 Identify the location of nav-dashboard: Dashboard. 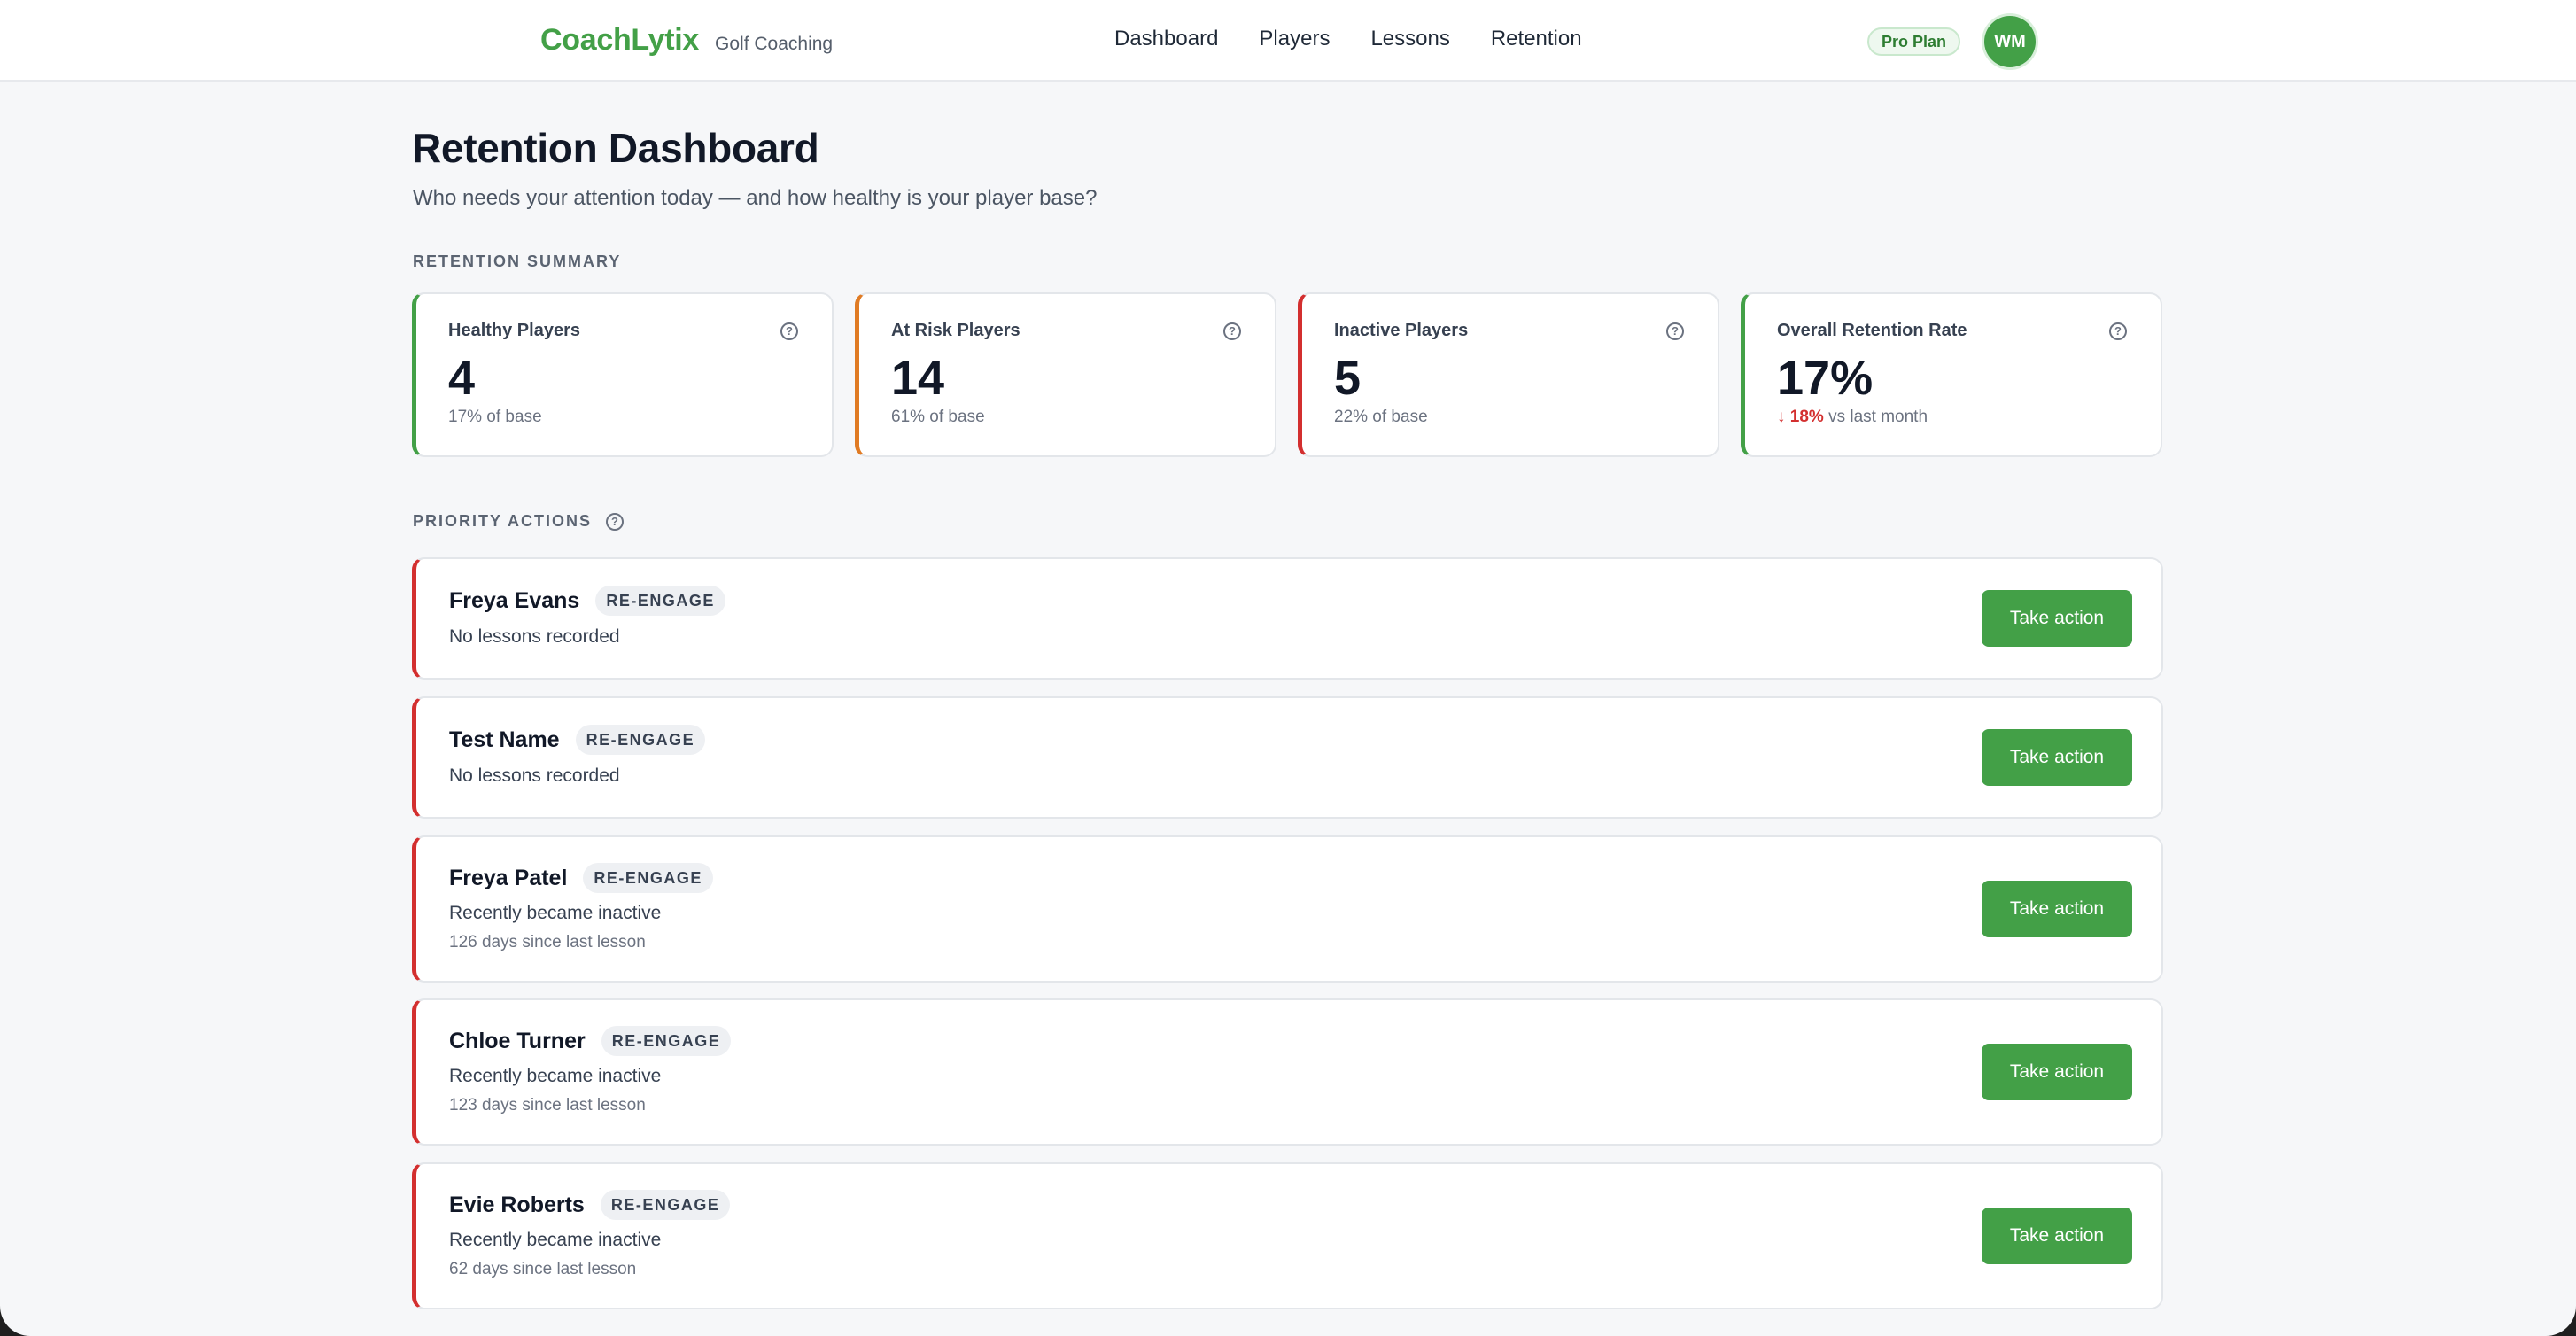
(1166, 38).